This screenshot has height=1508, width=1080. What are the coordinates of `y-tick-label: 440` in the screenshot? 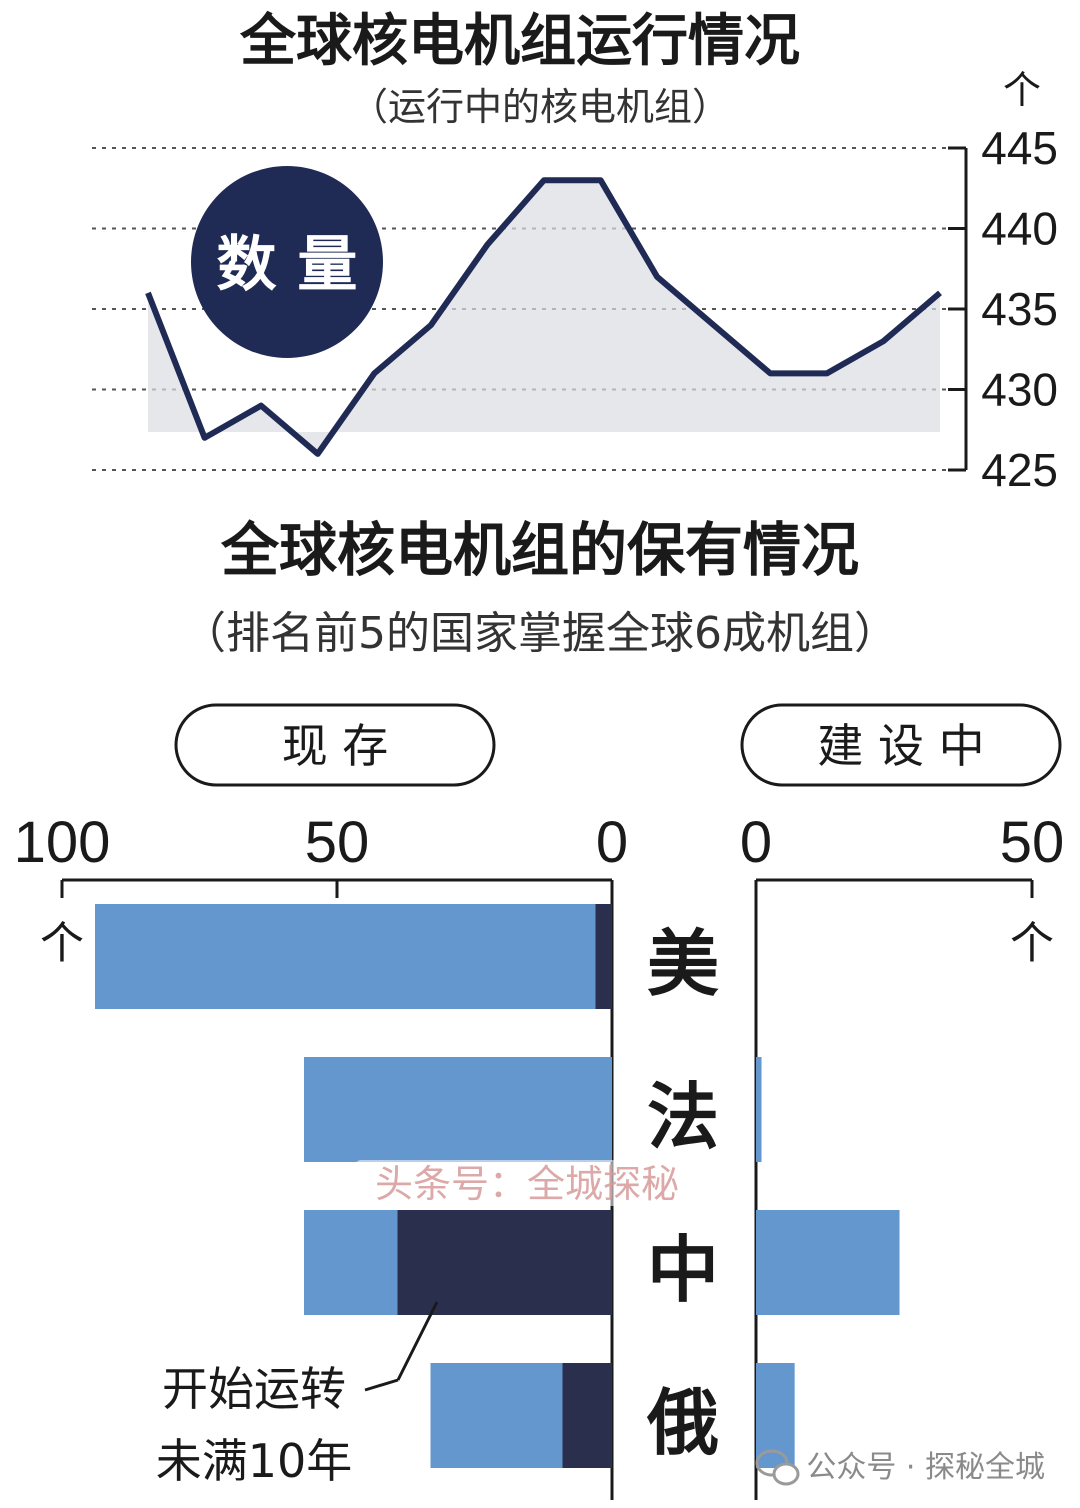 It's located at (1019, 229).